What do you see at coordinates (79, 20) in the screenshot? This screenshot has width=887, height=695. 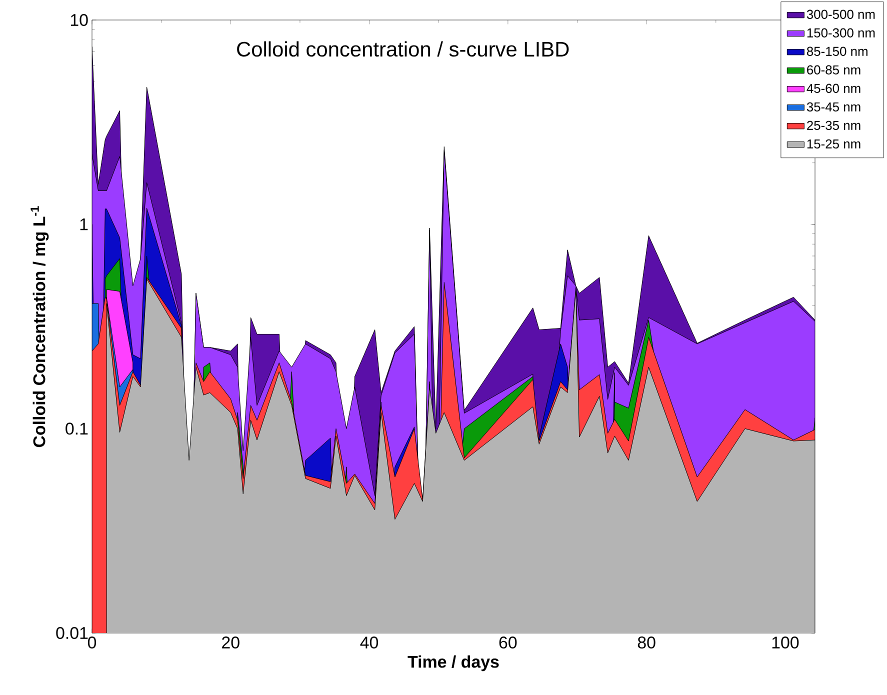 I see `y-tick-label: 10` at bounding box center [79, 20].